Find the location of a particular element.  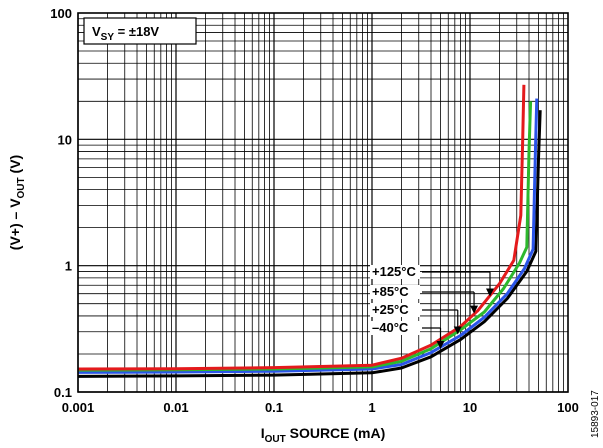

callout-label: +25°C is located at coordinates (390, 309).